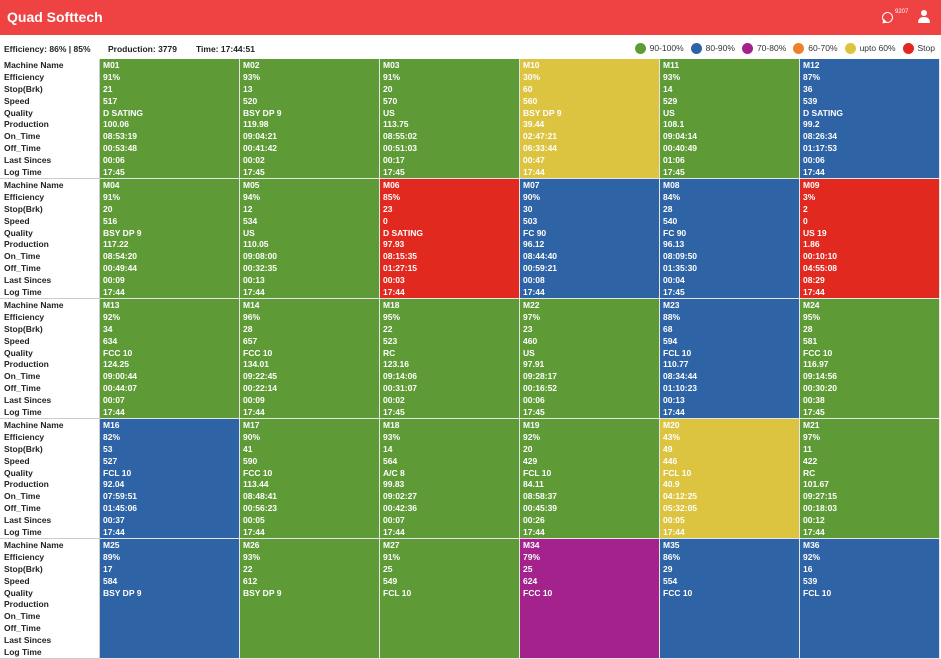 Image resolution: width=941 pixels, height=659 pixels. I want to click on legend-label: upto 60%, so click(877, 48).